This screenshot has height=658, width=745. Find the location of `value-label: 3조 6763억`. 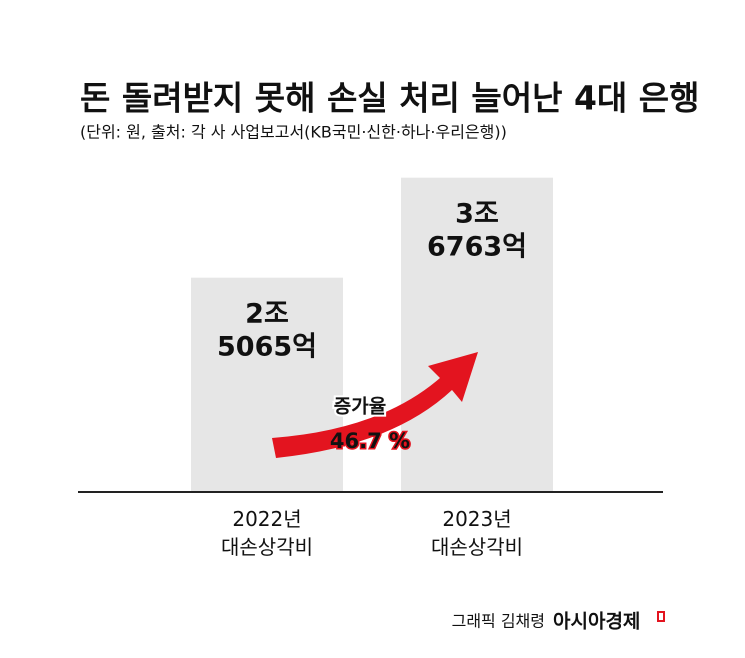

value-label: 3조 6763억 is located at coordinates (477, 230).